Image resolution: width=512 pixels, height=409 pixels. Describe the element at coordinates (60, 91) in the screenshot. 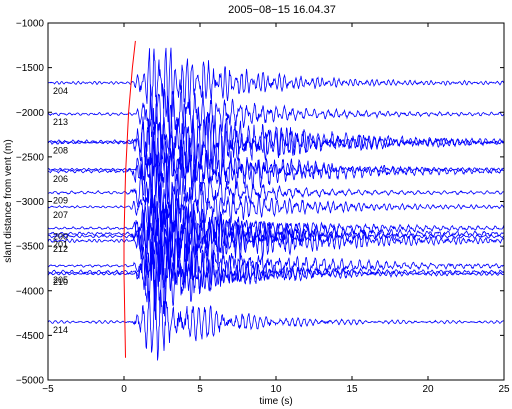

I see `station-label: 204` at that location.